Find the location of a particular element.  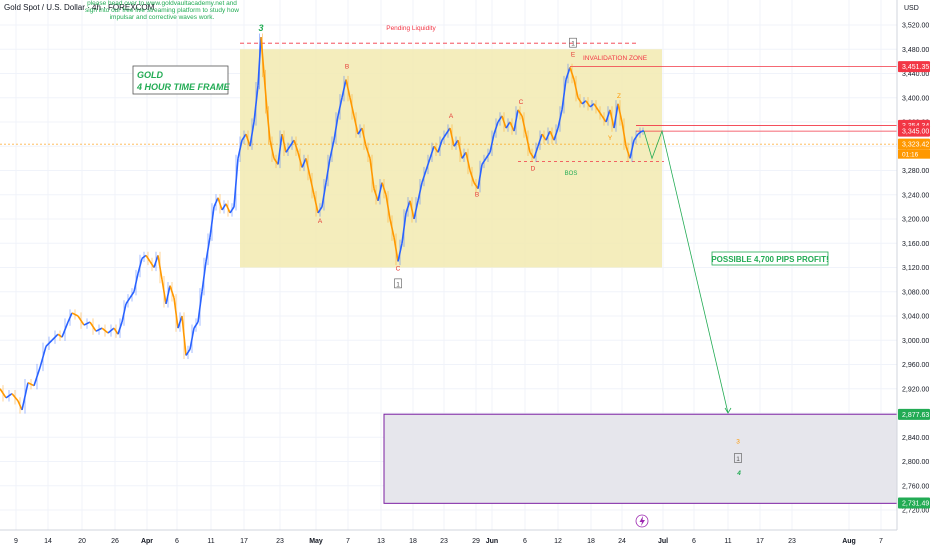

price-tag-label: 2,877.63 is located at coordinates (915, 415).